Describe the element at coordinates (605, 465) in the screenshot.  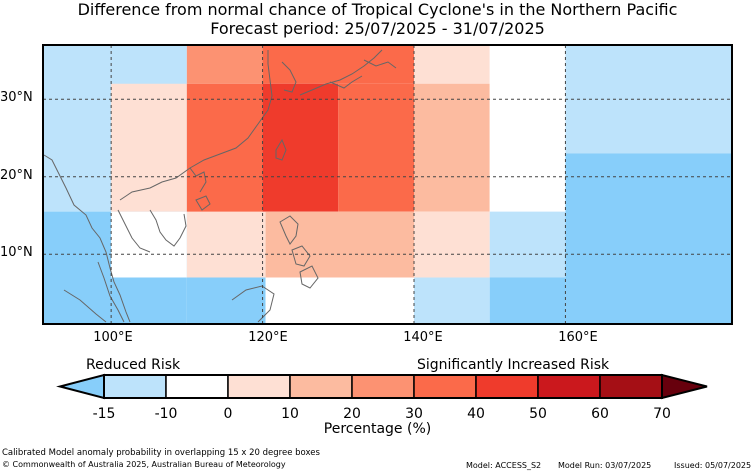
I see `footer-model-run: Model Run: 03/07/2025` at that location.